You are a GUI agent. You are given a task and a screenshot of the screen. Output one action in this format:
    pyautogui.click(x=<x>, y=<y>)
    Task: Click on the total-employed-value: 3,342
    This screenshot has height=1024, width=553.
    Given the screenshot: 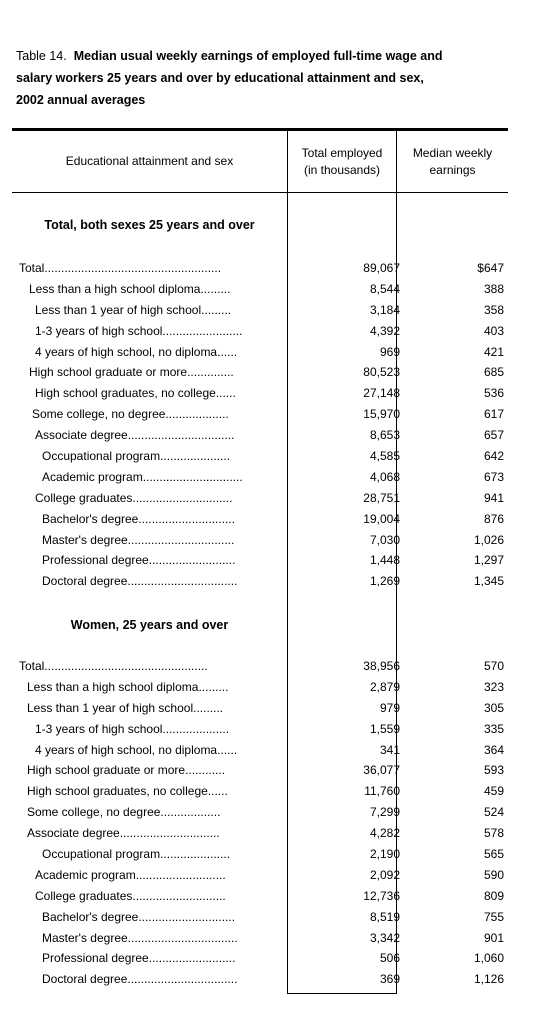 What is the action you would take?
    pyautogui.click(x=384, y=937)
    